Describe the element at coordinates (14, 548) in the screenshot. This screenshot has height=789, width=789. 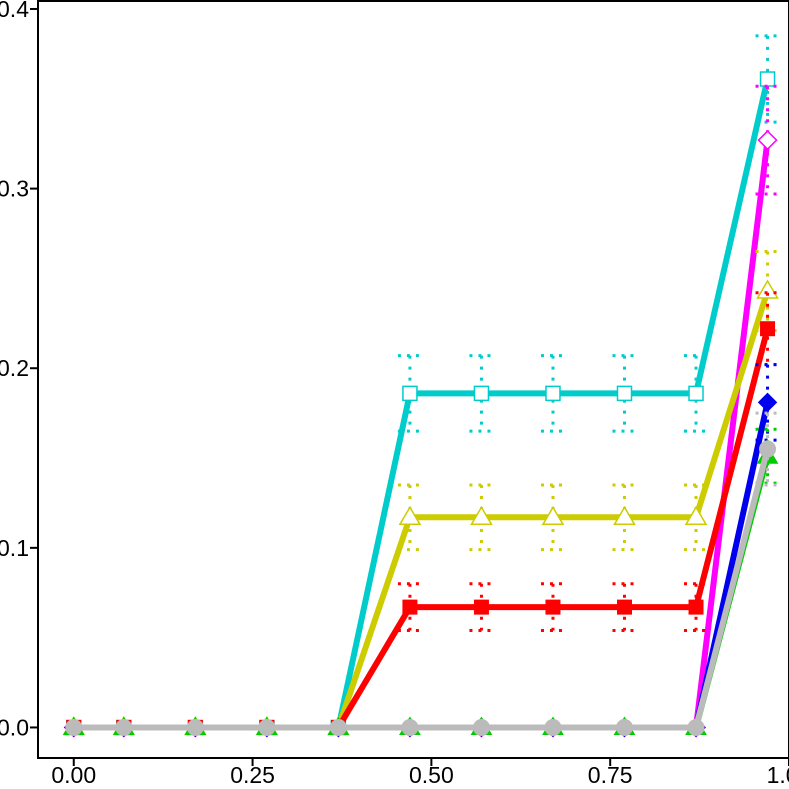
I see `y-tick-label: 0.1` at that location.